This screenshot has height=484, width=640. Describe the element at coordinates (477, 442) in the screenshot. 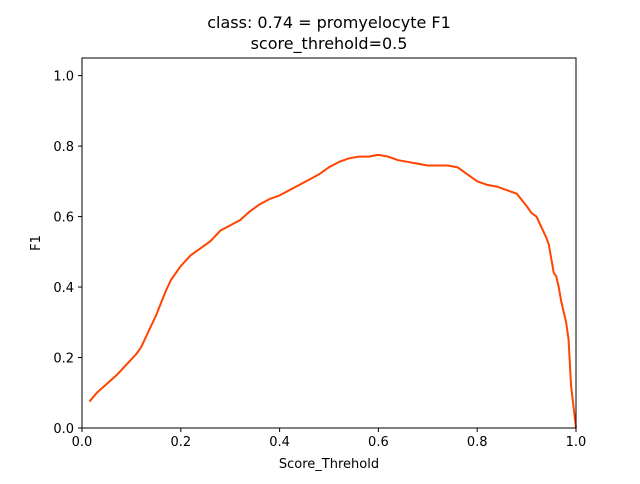

I see `x-tick-label: 0.8` at that location.